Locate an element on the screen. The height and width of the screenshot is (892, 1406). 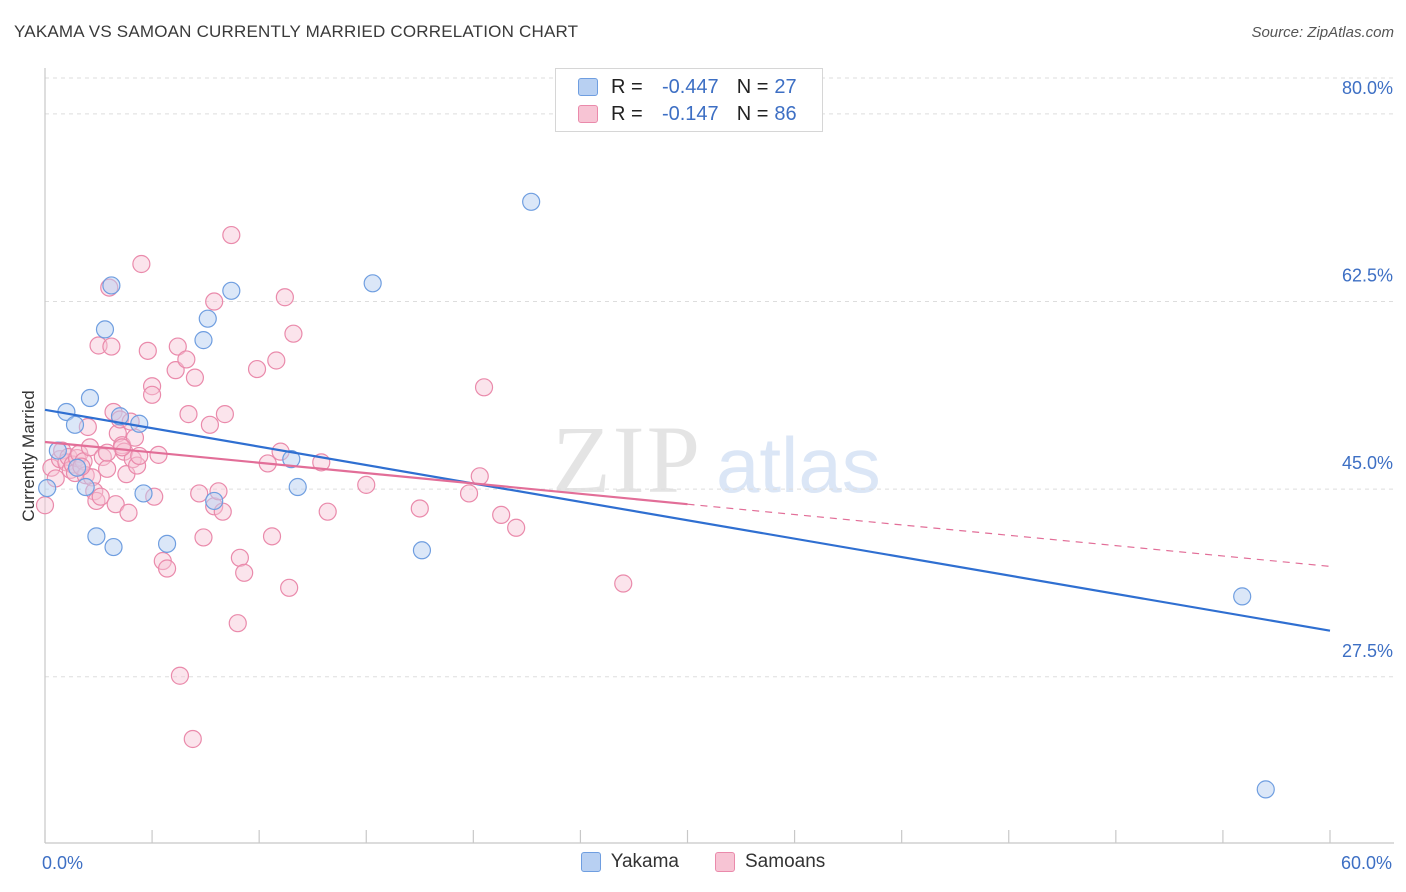
series-legend: Yakama Samoans is located at coordinates (703, 862).